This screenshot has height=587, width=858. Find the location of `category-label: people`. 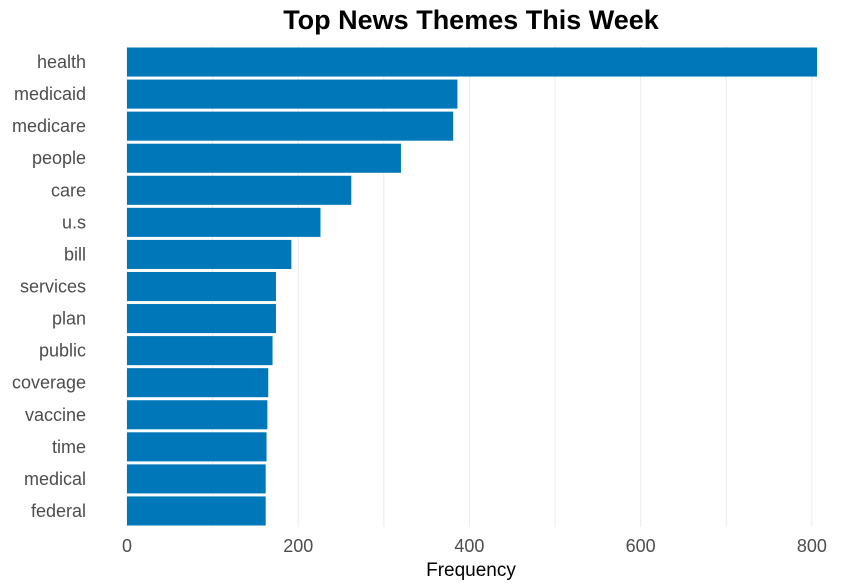

category-label: people is located at coordinates (59, 158).